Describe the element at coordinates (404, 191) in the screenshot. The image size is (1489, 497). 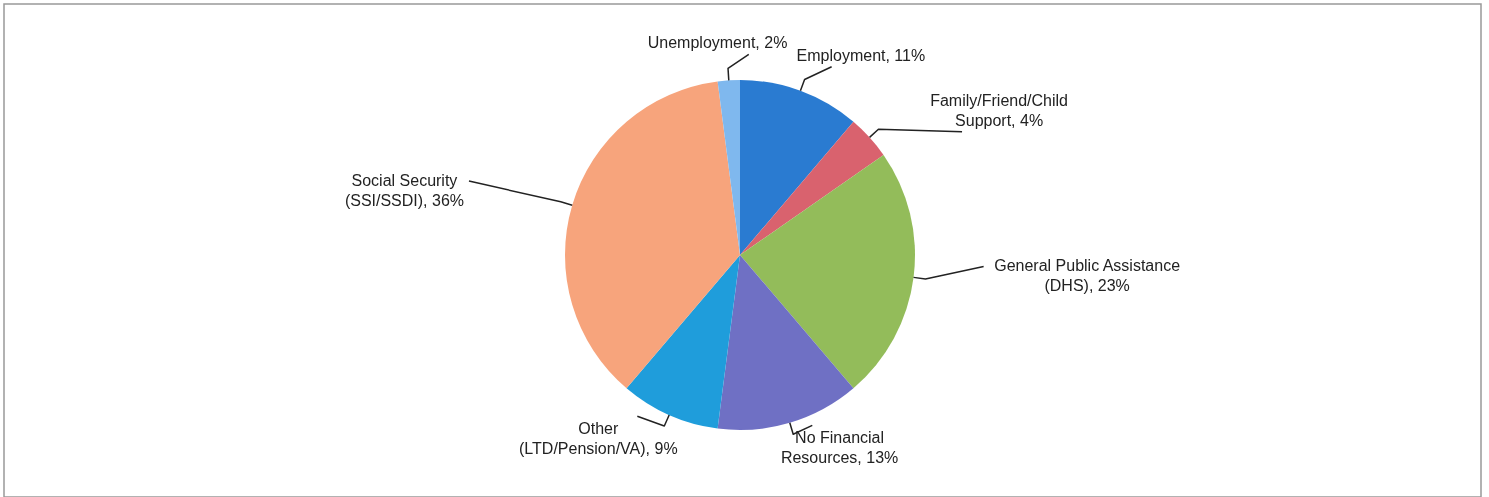
I see `slice-label: Social Security (SSI/SSDI), 36%` at that location.